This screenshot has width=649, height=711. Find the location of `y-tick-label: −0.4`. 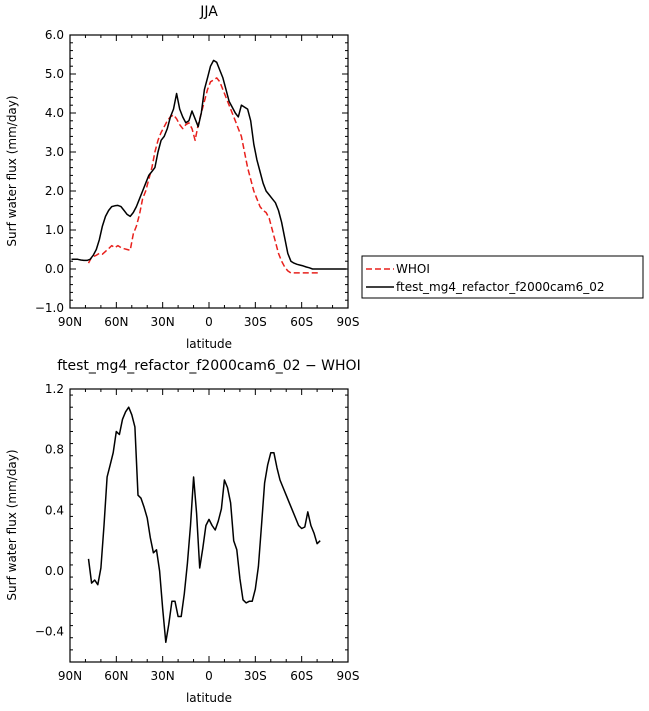

y-tick-label: −0.4 is located at coordinates (49, 632).